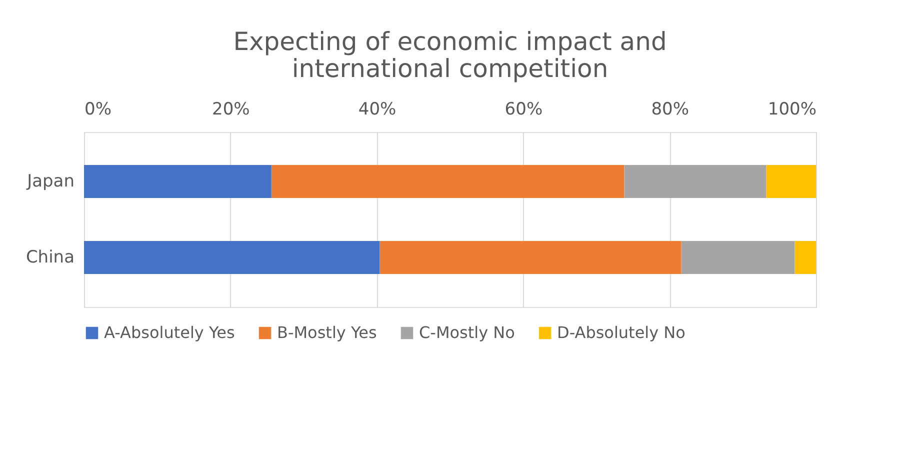 The image size is (905, 475). What do you see at coordinates (50, 258) in the screenshot?
I see `y-tick-label: China` at bounding box center [50, 258].